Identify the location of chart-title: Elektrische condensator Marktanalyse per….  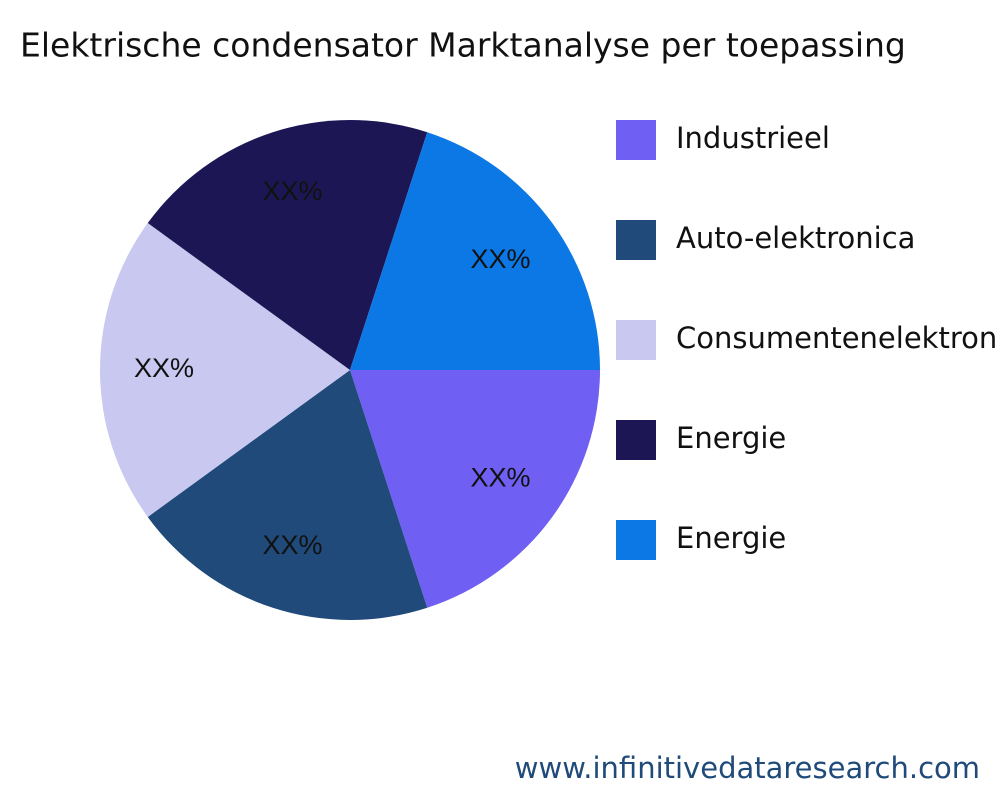
(463, 45).